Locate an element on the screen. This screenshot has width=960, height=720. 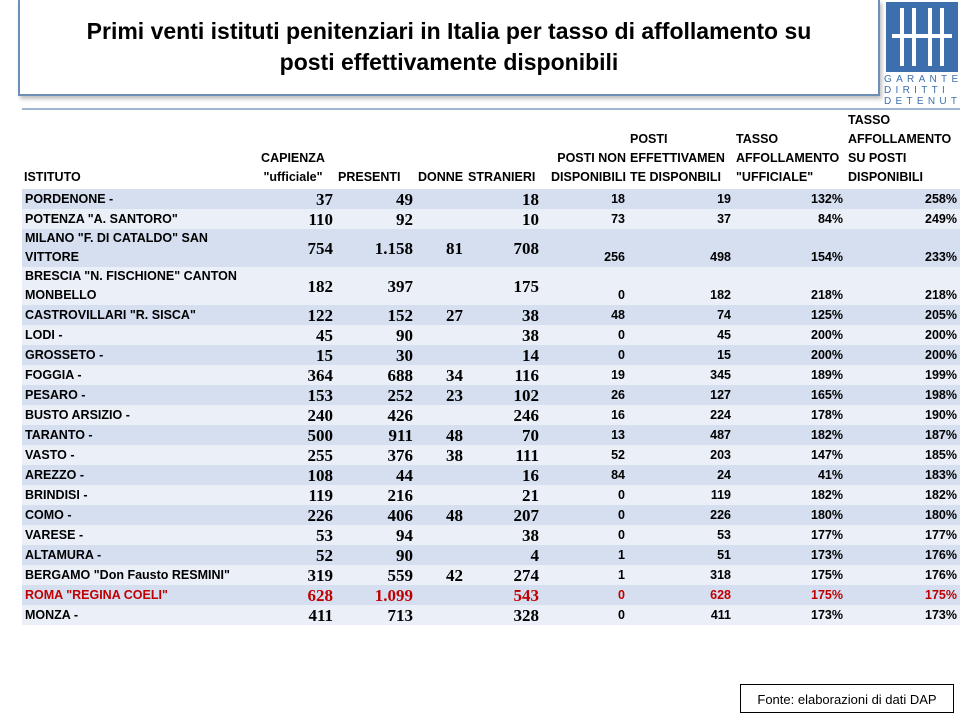
cell-tasso-disp: 249% is located at coordinates (903, 219).